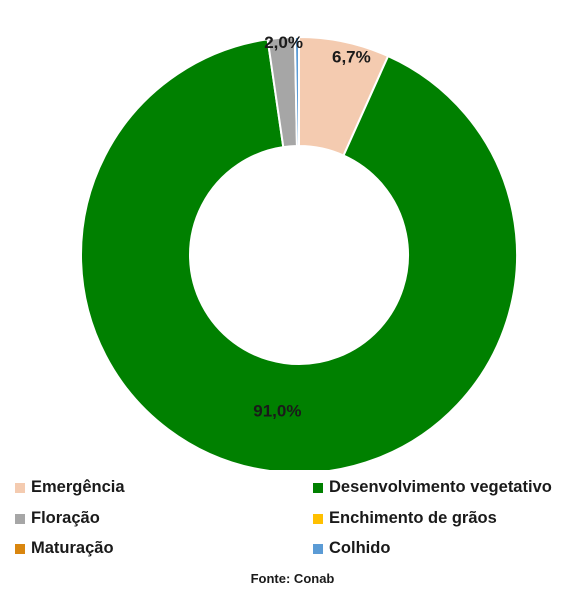 The height and width of the screenshot is (601, 585). I want to click on legend-label-maturacao: Maturação, so click(72, 548).